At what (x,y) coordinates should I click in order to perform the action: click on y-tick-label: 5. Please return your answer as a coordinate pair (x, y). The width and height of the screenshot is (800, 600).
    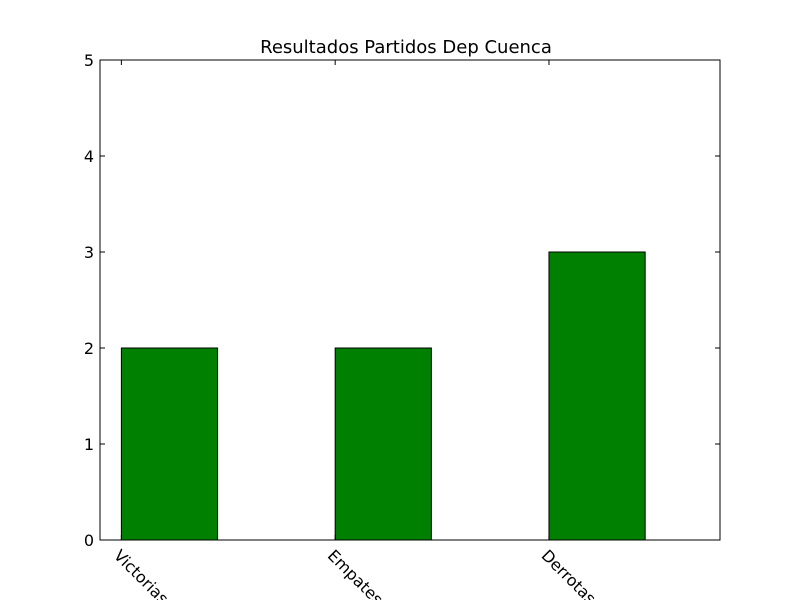
    Looking at the image, I should click on (89, 60).